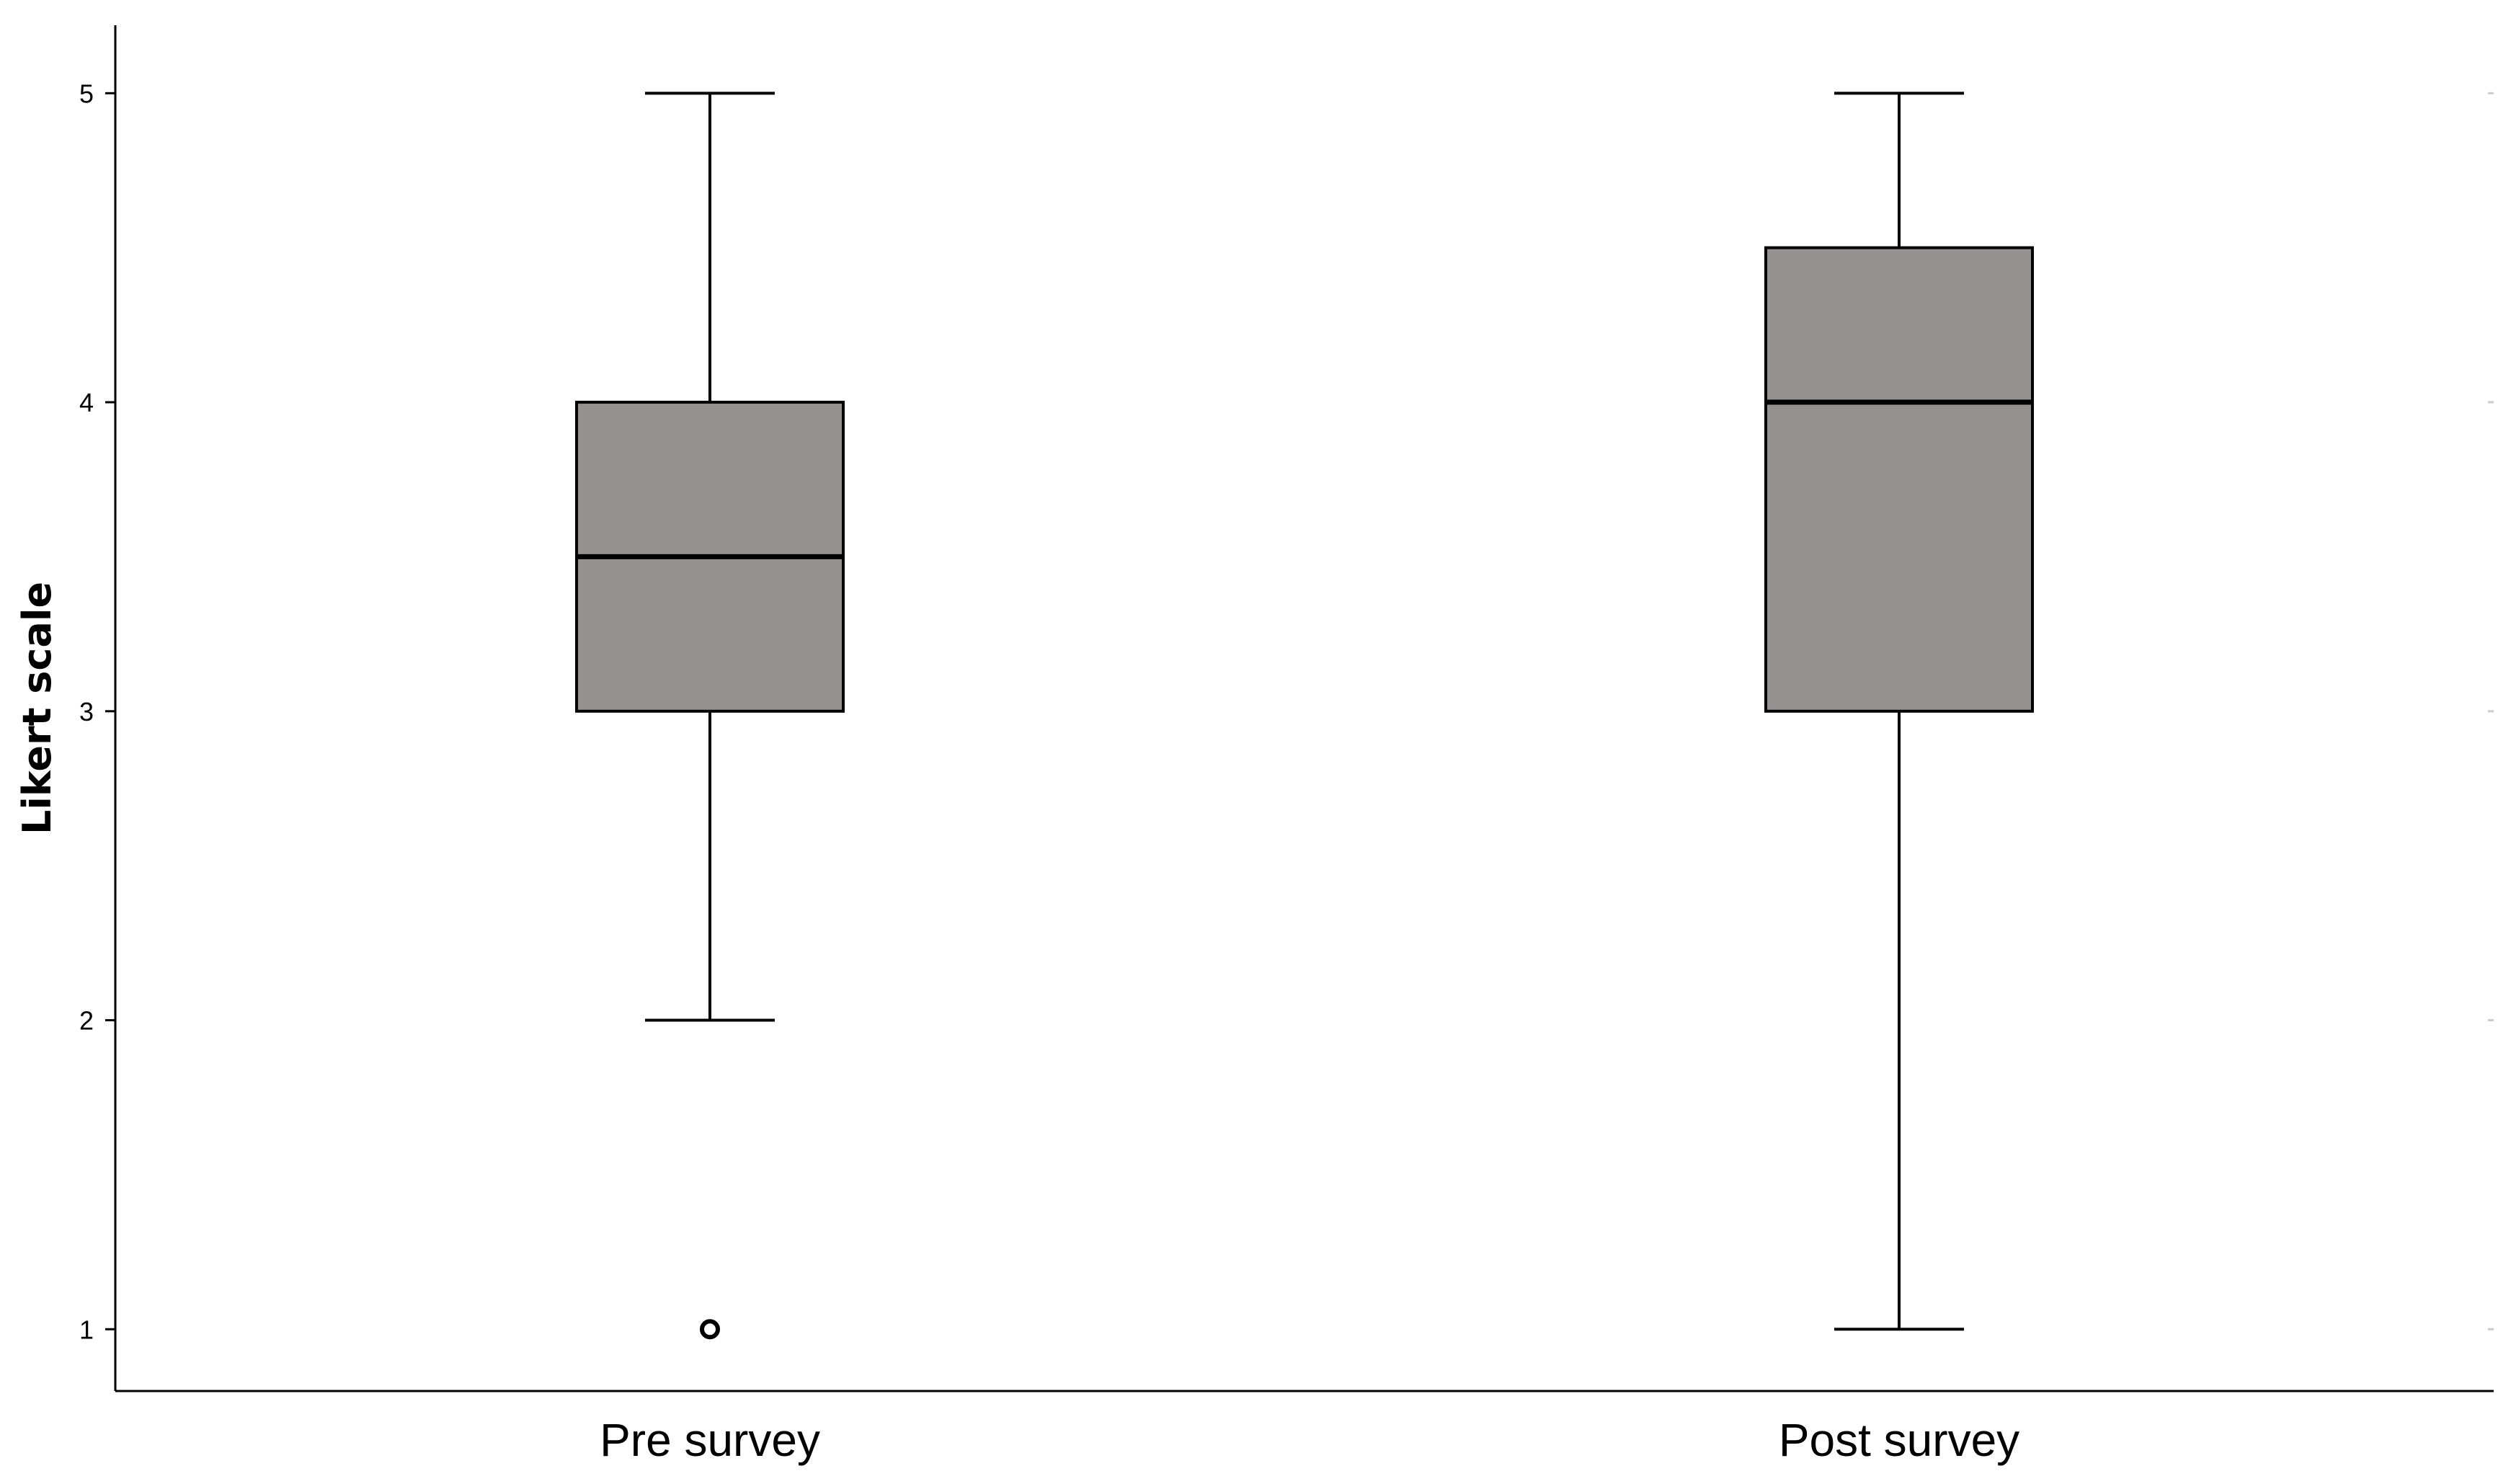 The height and width of the screenshot is (1484, 2511). Describe the element at coordinates (86, 1329) in the screenshot. I see `y-tick-label: 1` at that location.